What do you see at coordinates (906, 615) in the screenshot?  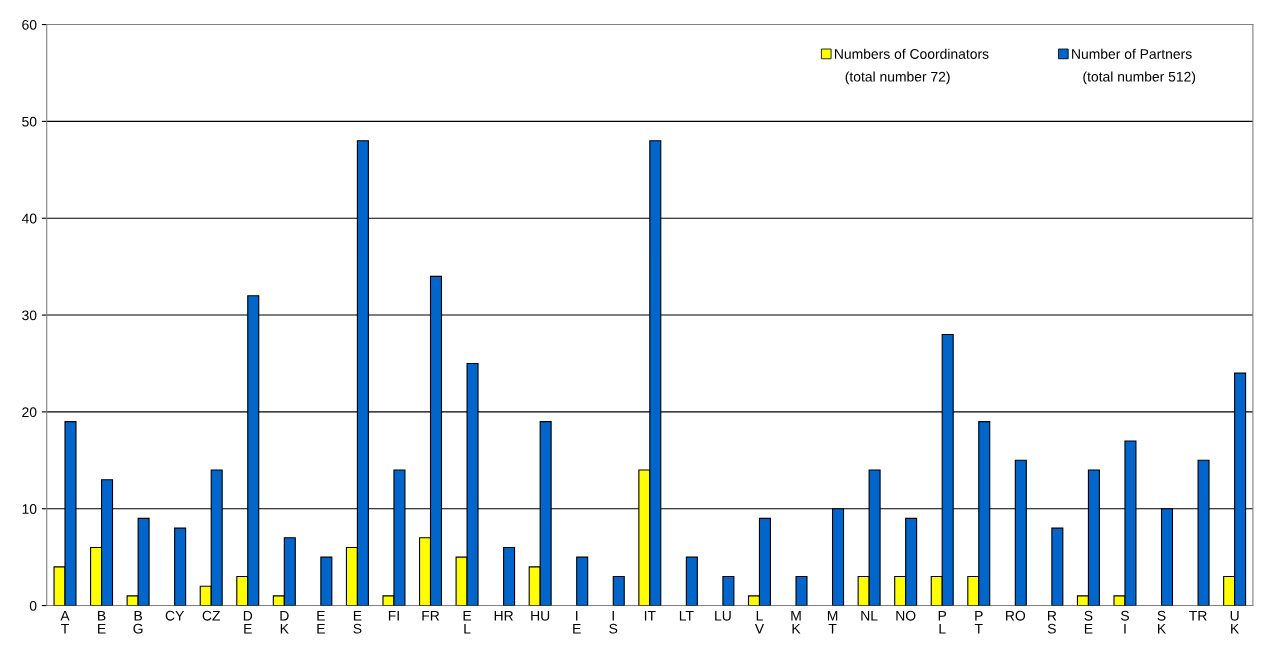 I see `x-tick-label: NO` at bounding box center [906, 615].